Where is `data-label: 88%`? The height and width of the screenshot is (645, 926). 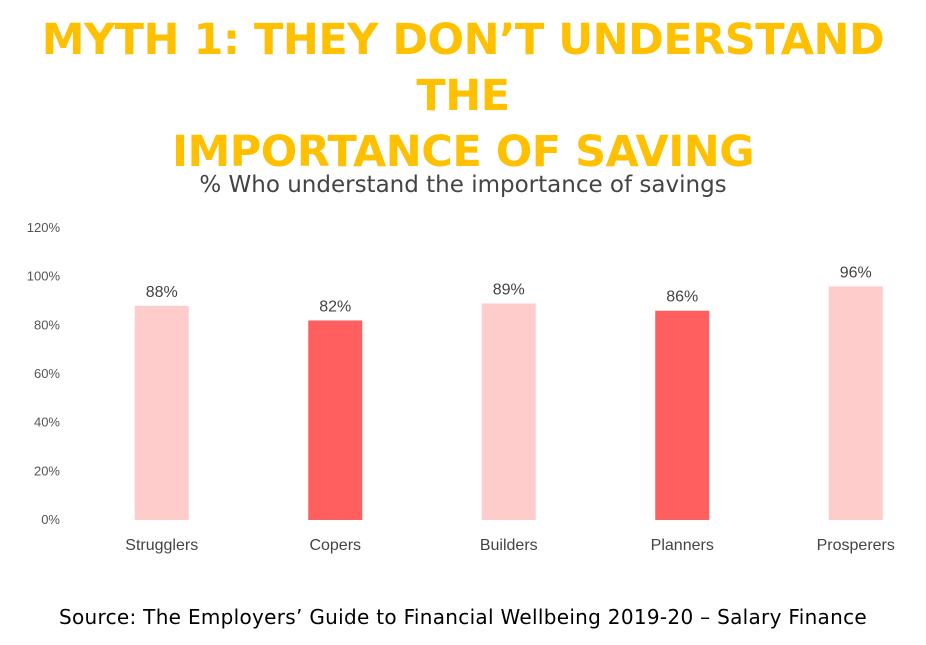
data-label: 88% is located at coordinates (162, 292).